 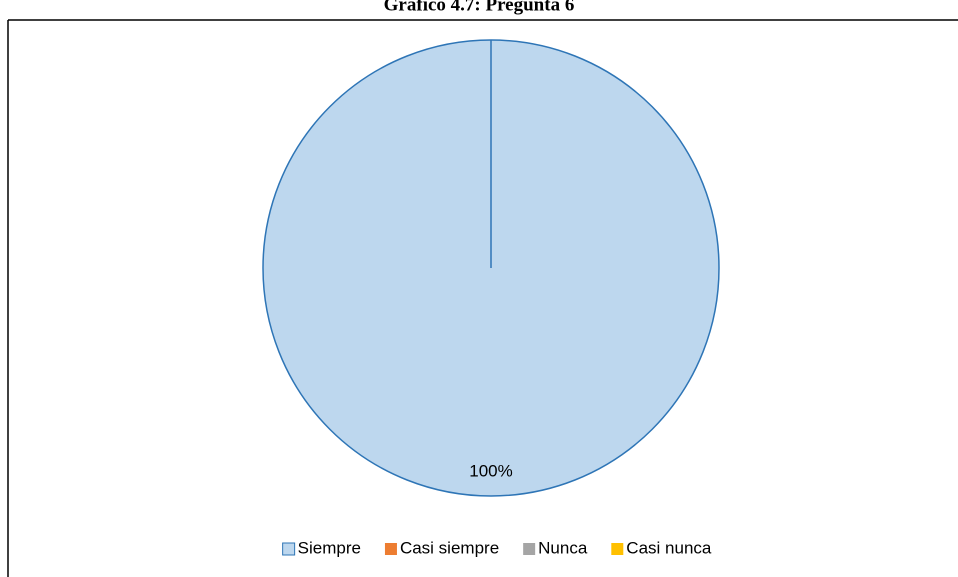 I want to click on legend-label: Casi siempre, so click(x=449, y=547).